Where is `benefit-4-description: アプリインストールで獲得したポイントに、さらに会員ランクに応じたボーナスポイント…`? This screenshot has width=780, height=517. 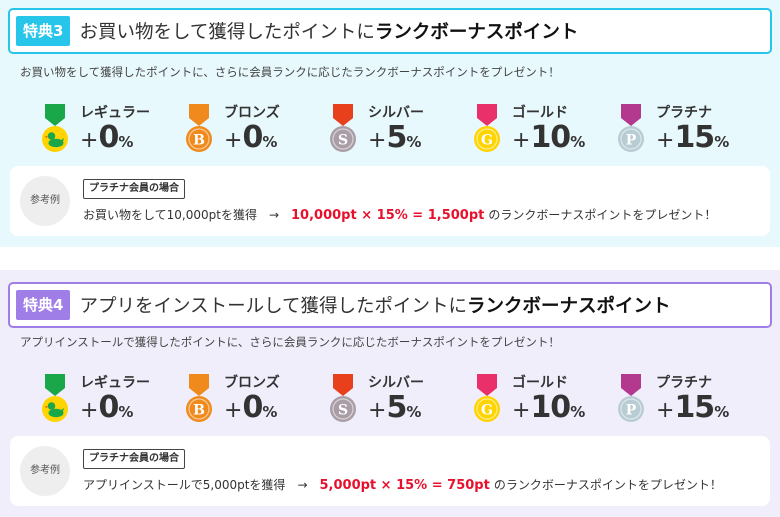
benefit-4-description: アプリインストールで獲得したポイントに、さらに会員ランクに応じたボーナスポイント… is located at coordinates (290, 342).